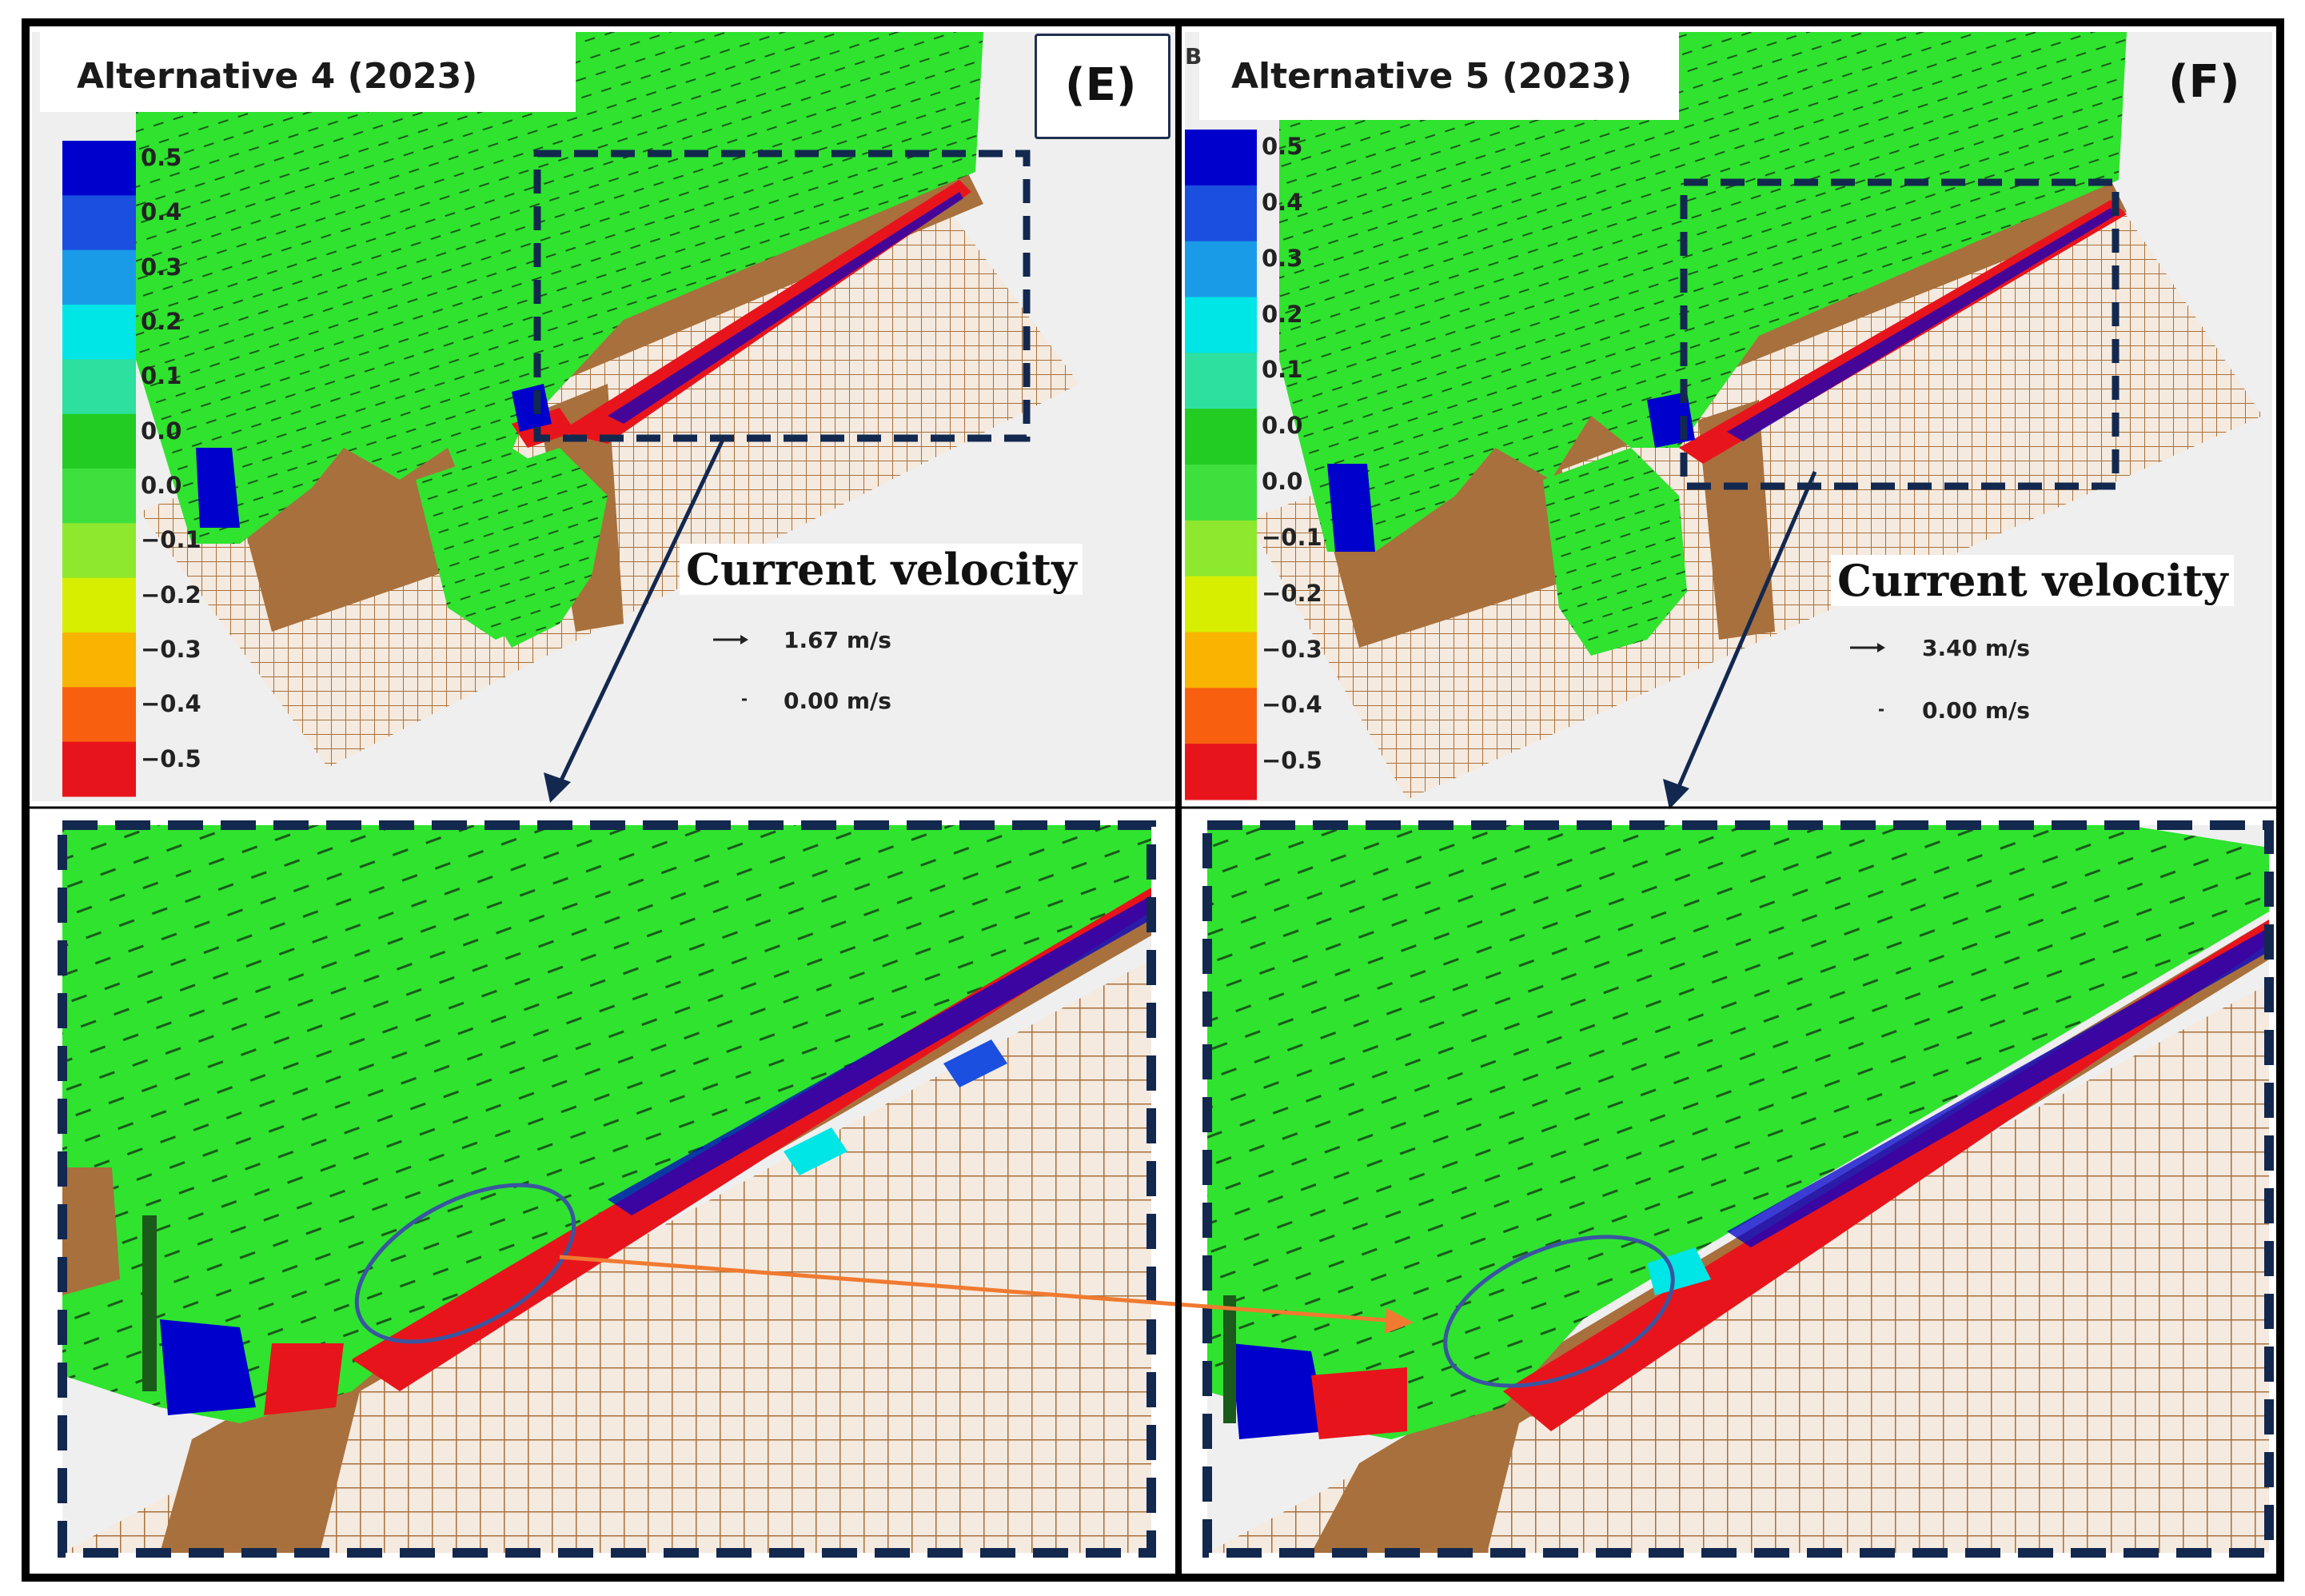 The image size is (2305, 1596). I want to click on colorbar-e-tick-label: 0.4, so click(162, 212).